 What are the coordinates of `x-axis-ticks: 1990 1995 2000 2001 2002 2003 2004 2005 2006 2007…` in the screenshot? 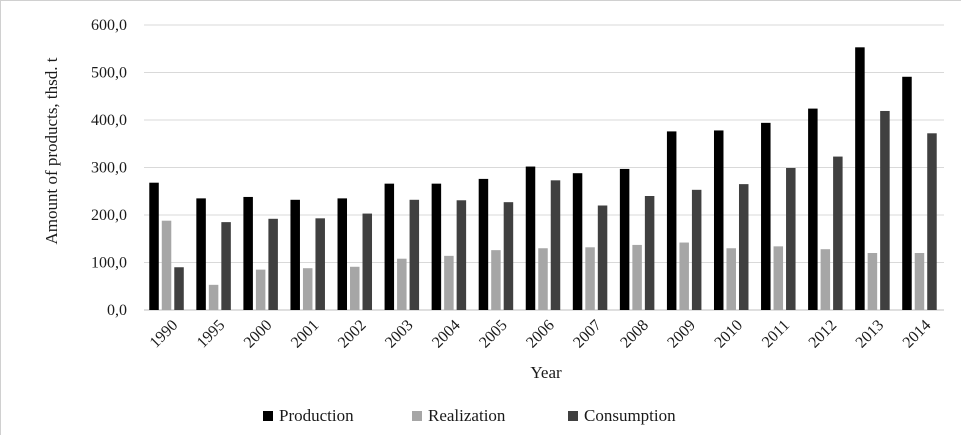 It's located at (541, 334).